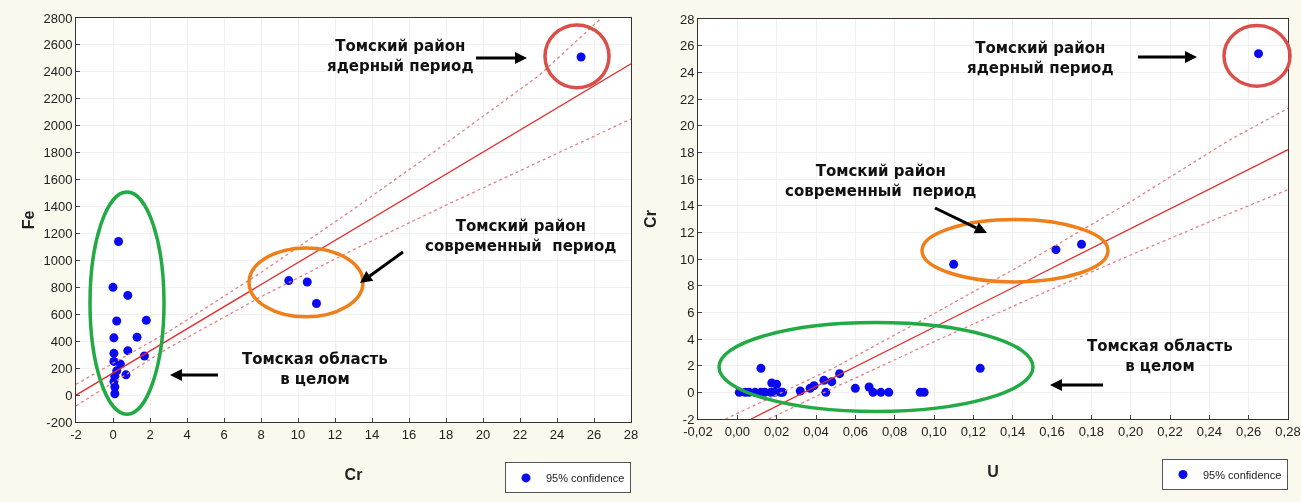 The height and width of the screenshot is (502, 1301). I want to click on y-tick-label: 2, so click(691, 366).